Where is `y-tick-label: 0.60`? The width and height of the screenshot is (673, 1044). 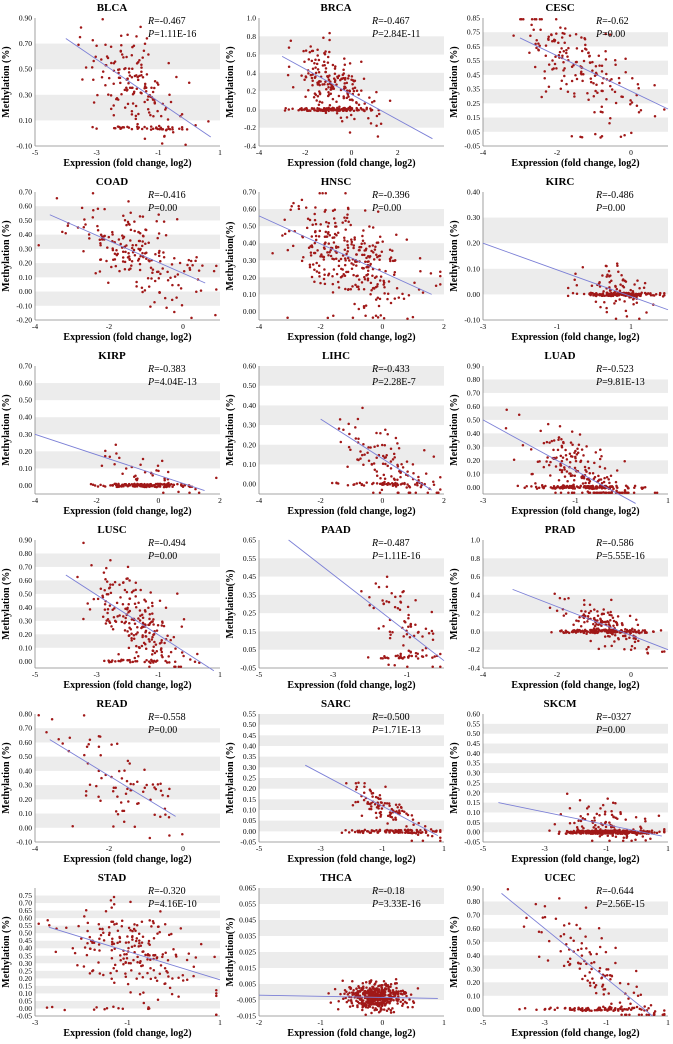 y-tick-label: 0.60 is located at coordinates (249, 209).